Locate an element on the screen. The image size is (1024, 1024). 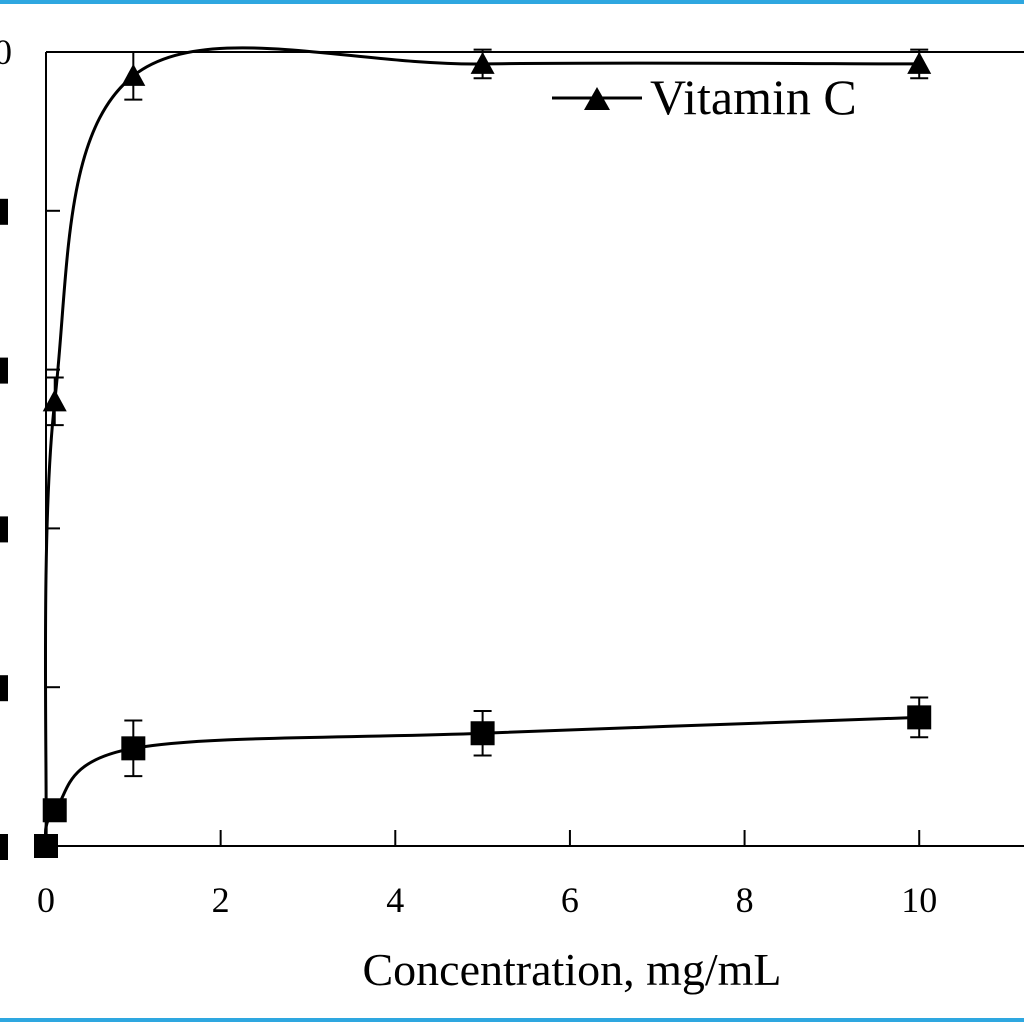
legend: Vitamin C is located at coordinates (704, 97).